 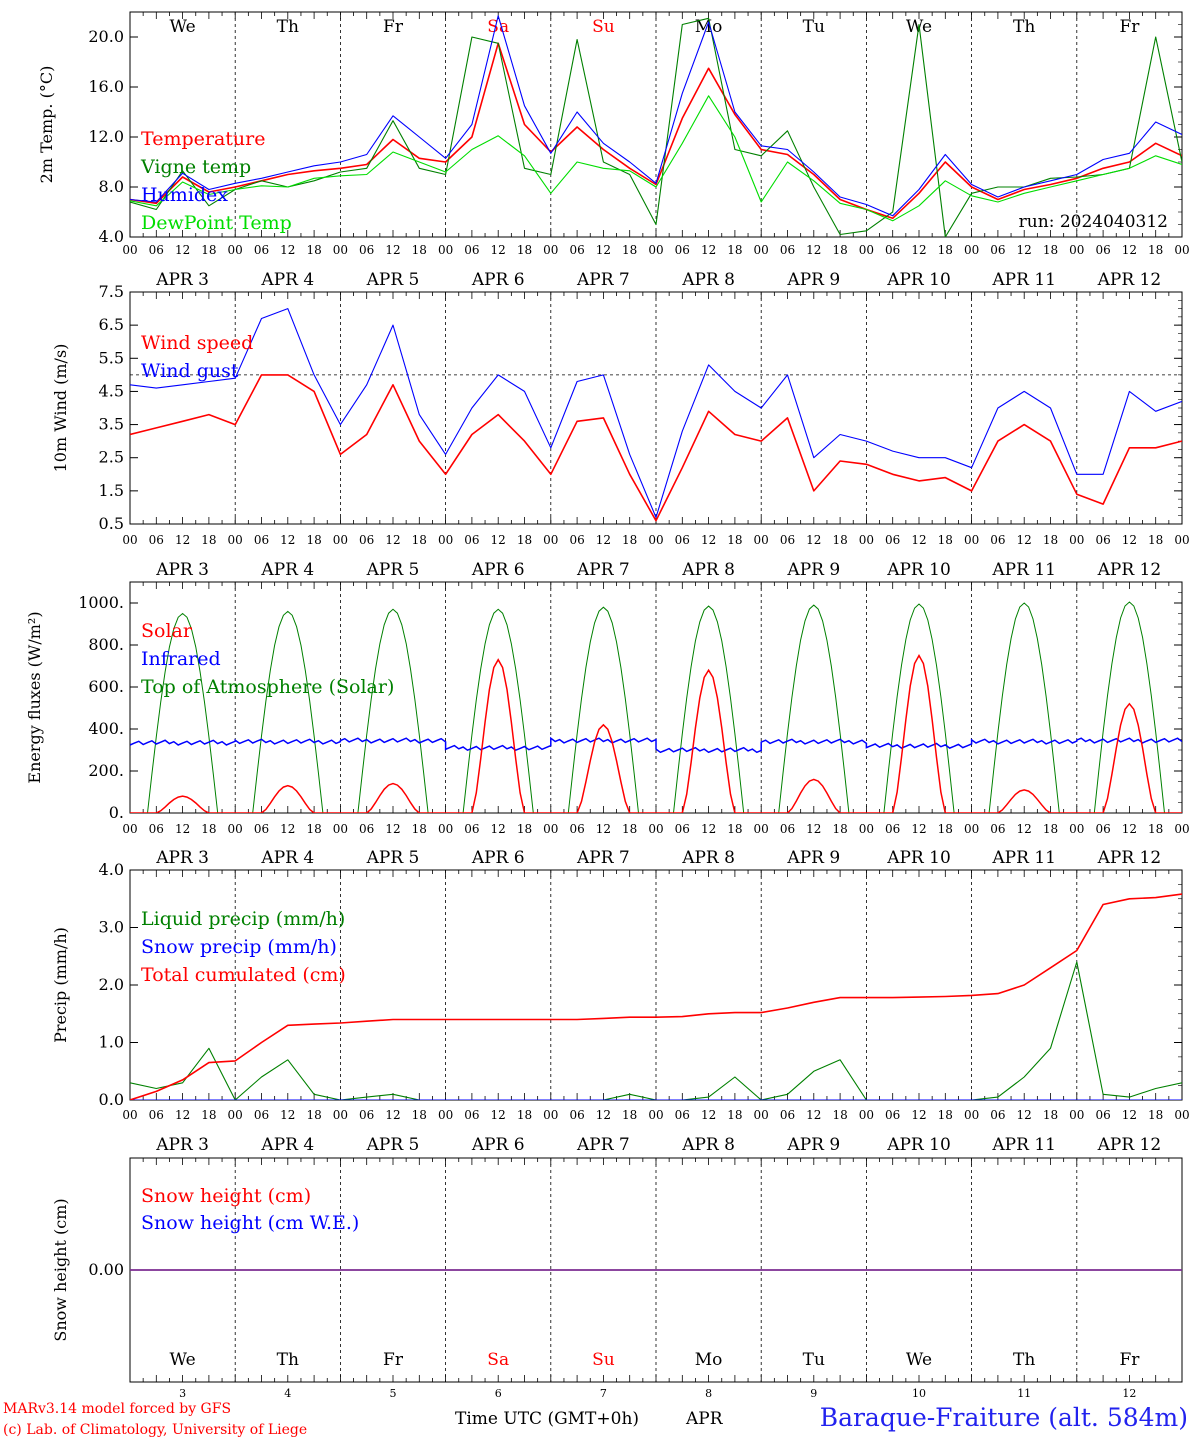 What do you see at coordinates (111, 324) in the screenshot?
I see `y-tick-label: 6.5` at bounding box center [111, 324].